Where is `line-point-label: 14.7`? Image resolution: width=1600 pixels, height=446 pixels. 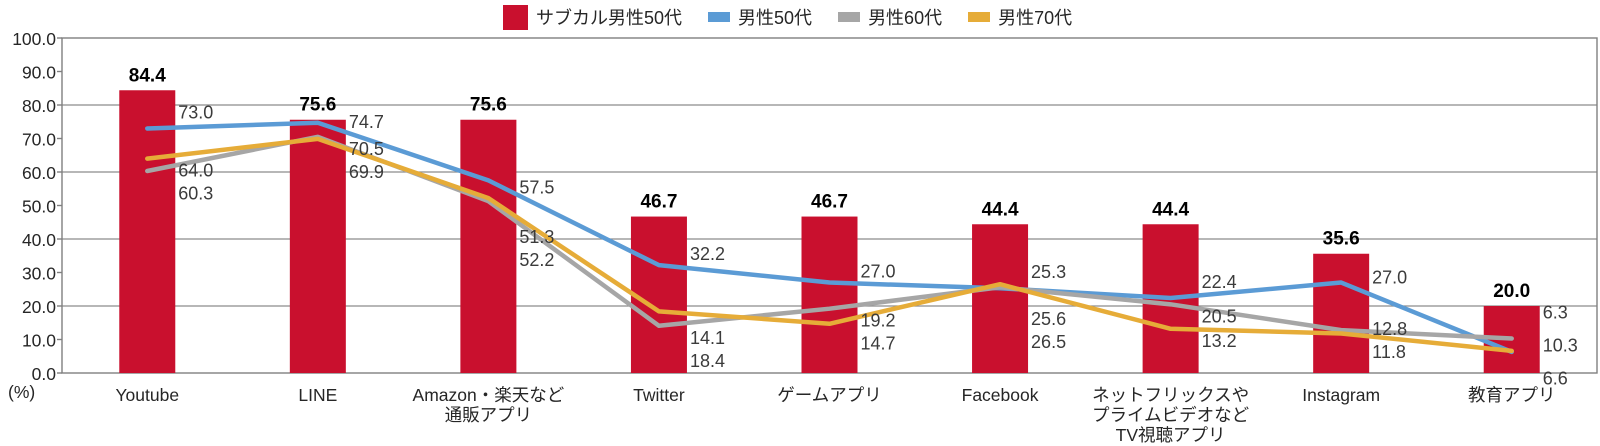 line-point-label: 14.7 is located at coordinates (878, 344).